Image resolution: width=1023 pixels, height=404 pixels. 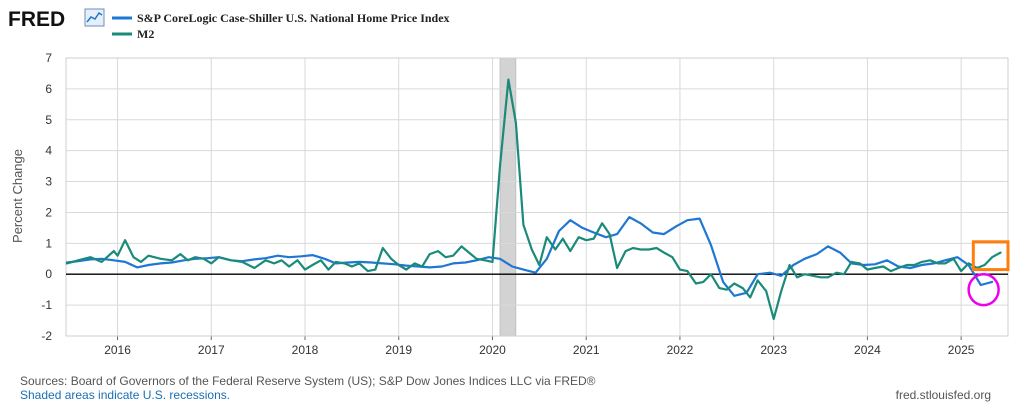 I want to click on x-tick-label-2022: 2022, so click(x=680, y=350).